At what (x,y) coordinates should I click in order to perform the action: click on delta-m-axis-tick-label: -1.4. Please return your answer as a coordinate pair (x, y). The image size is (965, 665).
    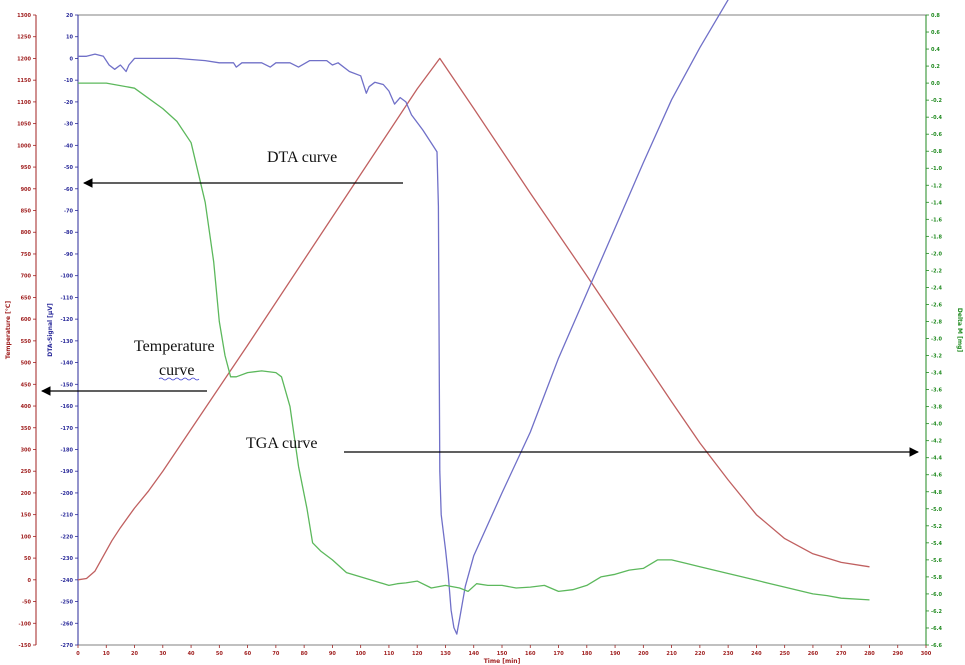
    Looking at the image, I should click on (936, 203).